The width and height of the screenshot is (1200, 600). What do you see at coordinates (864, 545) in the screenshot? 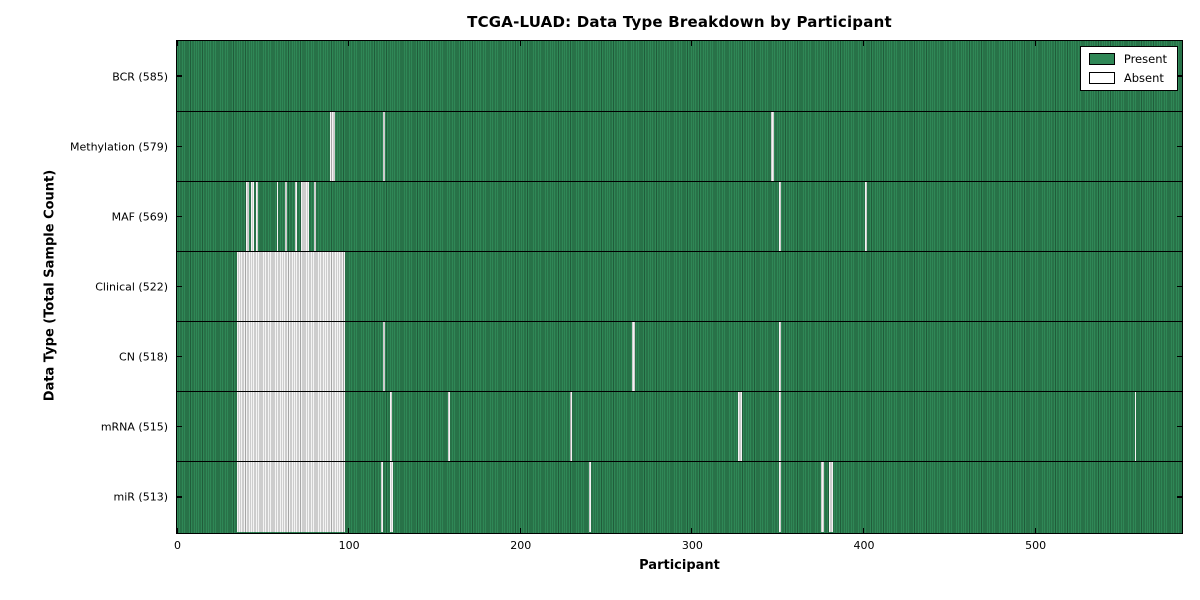
I see `x-tick-label: 400` at bounding box center [864, 545].